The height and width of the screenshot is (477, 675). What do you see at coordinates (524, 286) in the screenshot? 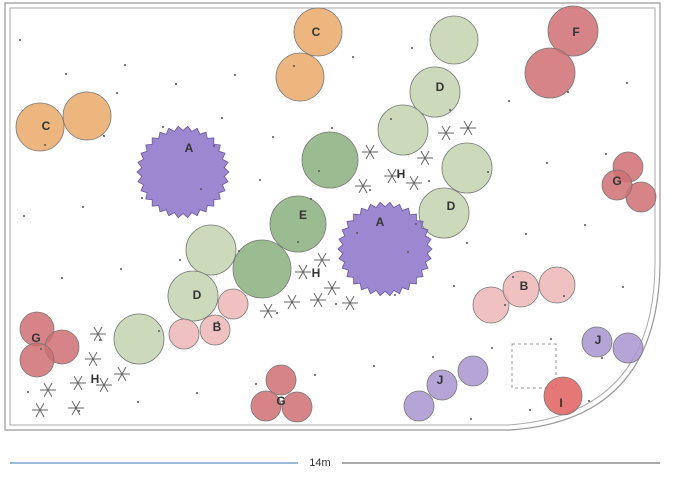
I see `plant-label: B` at bounding box center [524, 286].